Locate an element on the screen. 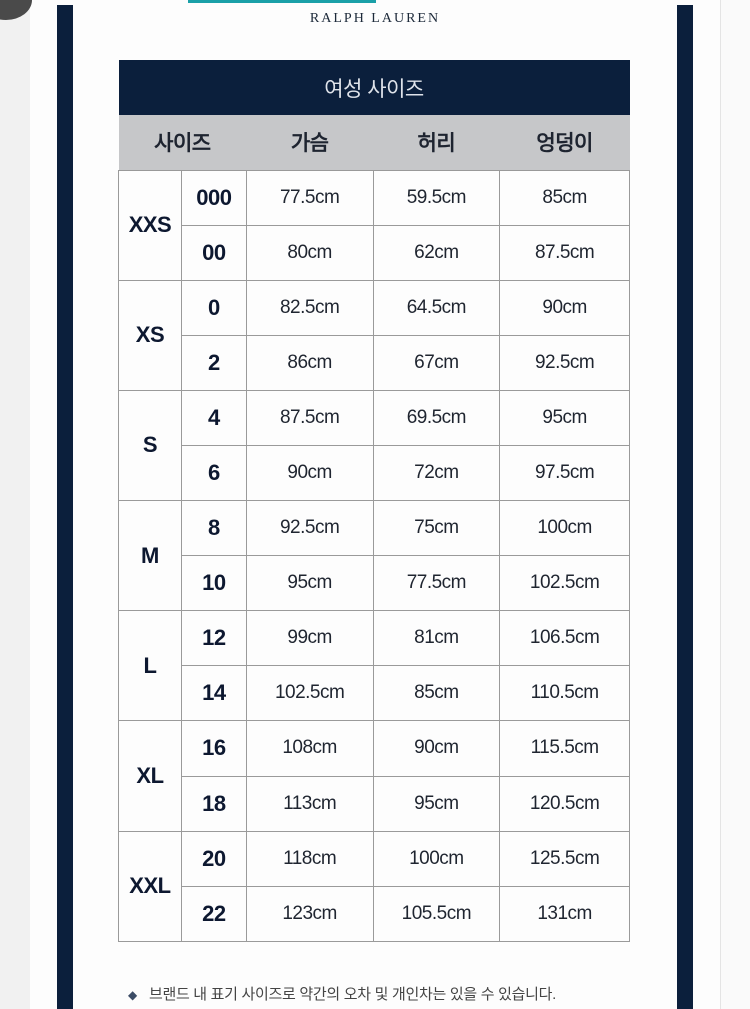 The image size is (750, 1009). waist-cell: 90cm is located at coordinates (436, 748).